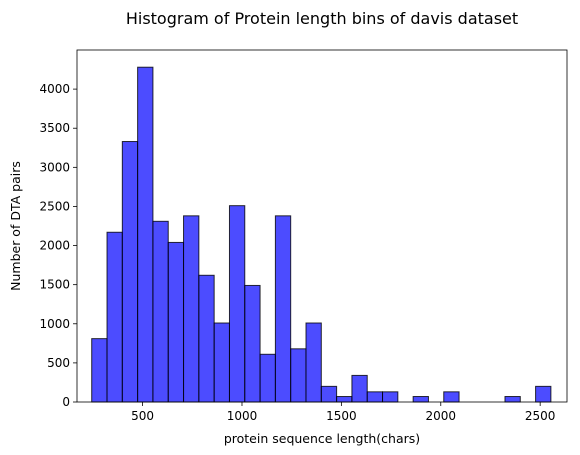 The height and width of the screenshot is (455, 580). I want to click on x-tick-label: 2000, so click(440, 416).